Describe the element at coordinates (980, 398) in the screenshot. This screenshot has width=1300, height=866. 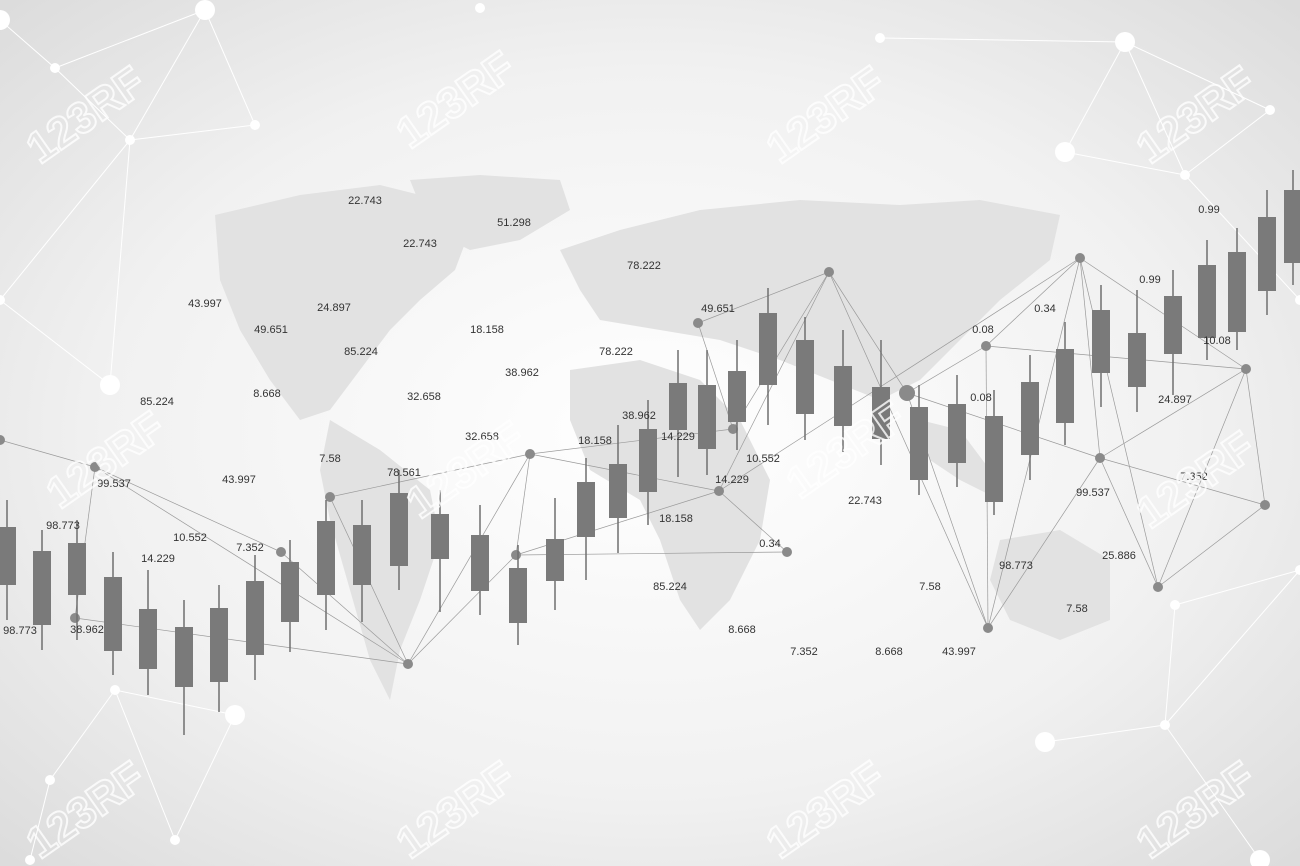
I see `number-label: 0.08` at that location.